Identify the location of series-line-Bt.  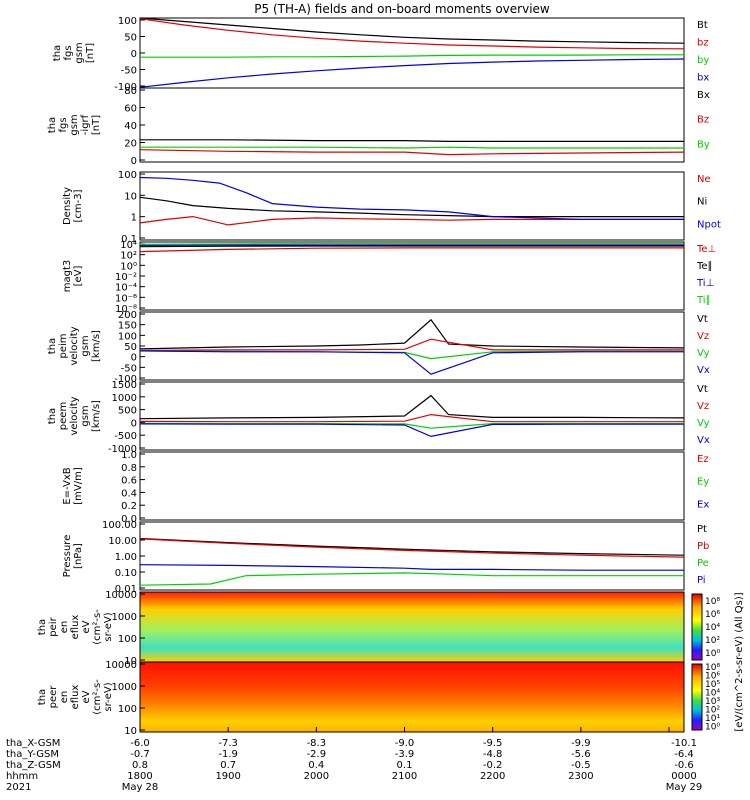
(412, 30).